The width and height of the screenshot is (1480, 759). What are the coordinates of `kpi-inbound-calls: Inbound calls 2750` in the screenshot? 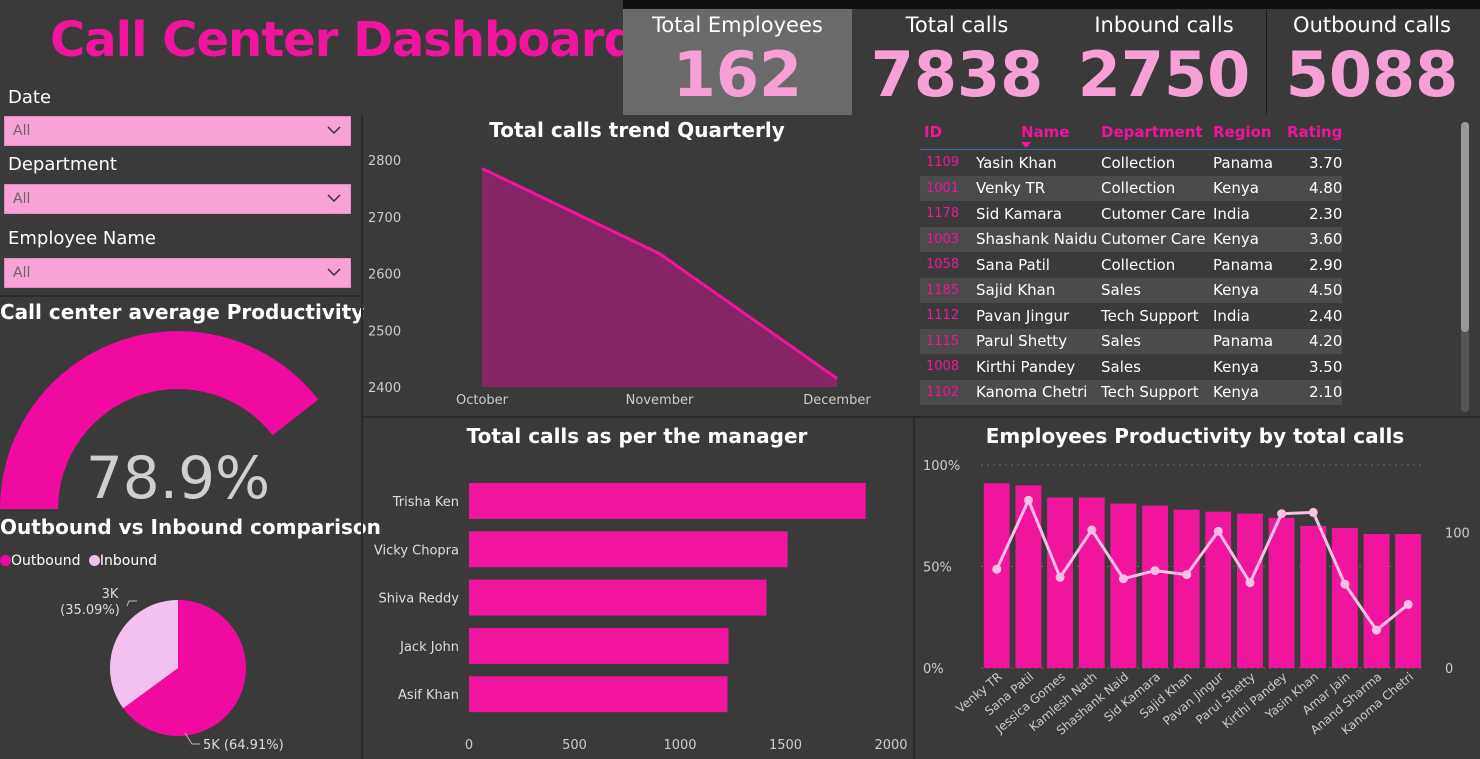 It's located at (1164, 62).